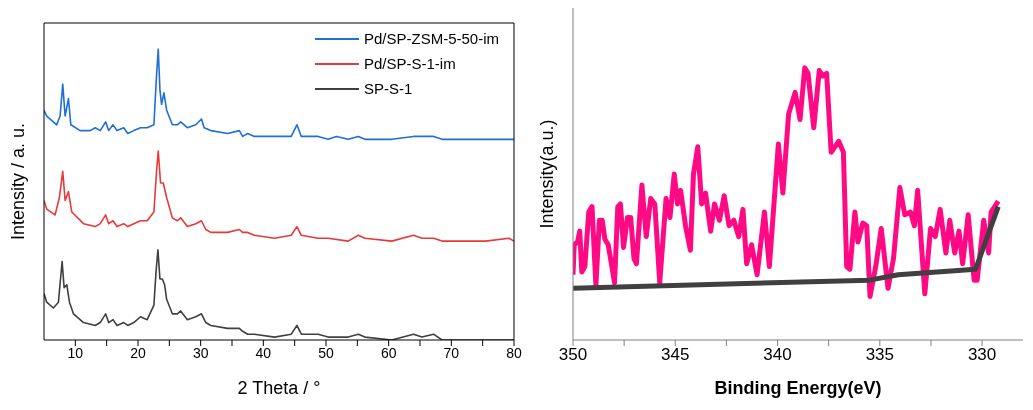  I want to click on y-axis-title: Intensity / a. u., so click(18, 181).